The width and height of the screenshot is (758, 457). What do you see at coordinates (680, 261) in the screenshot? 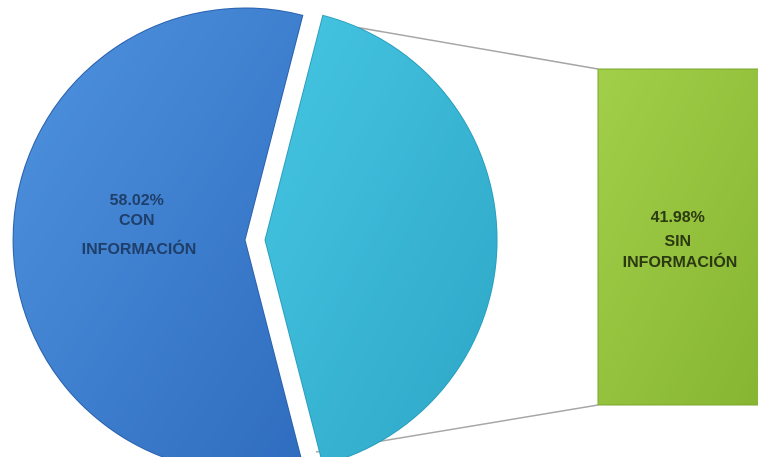
I see `label-sin-line2: INFORMACIÓN` at bounding box center [680, 261].